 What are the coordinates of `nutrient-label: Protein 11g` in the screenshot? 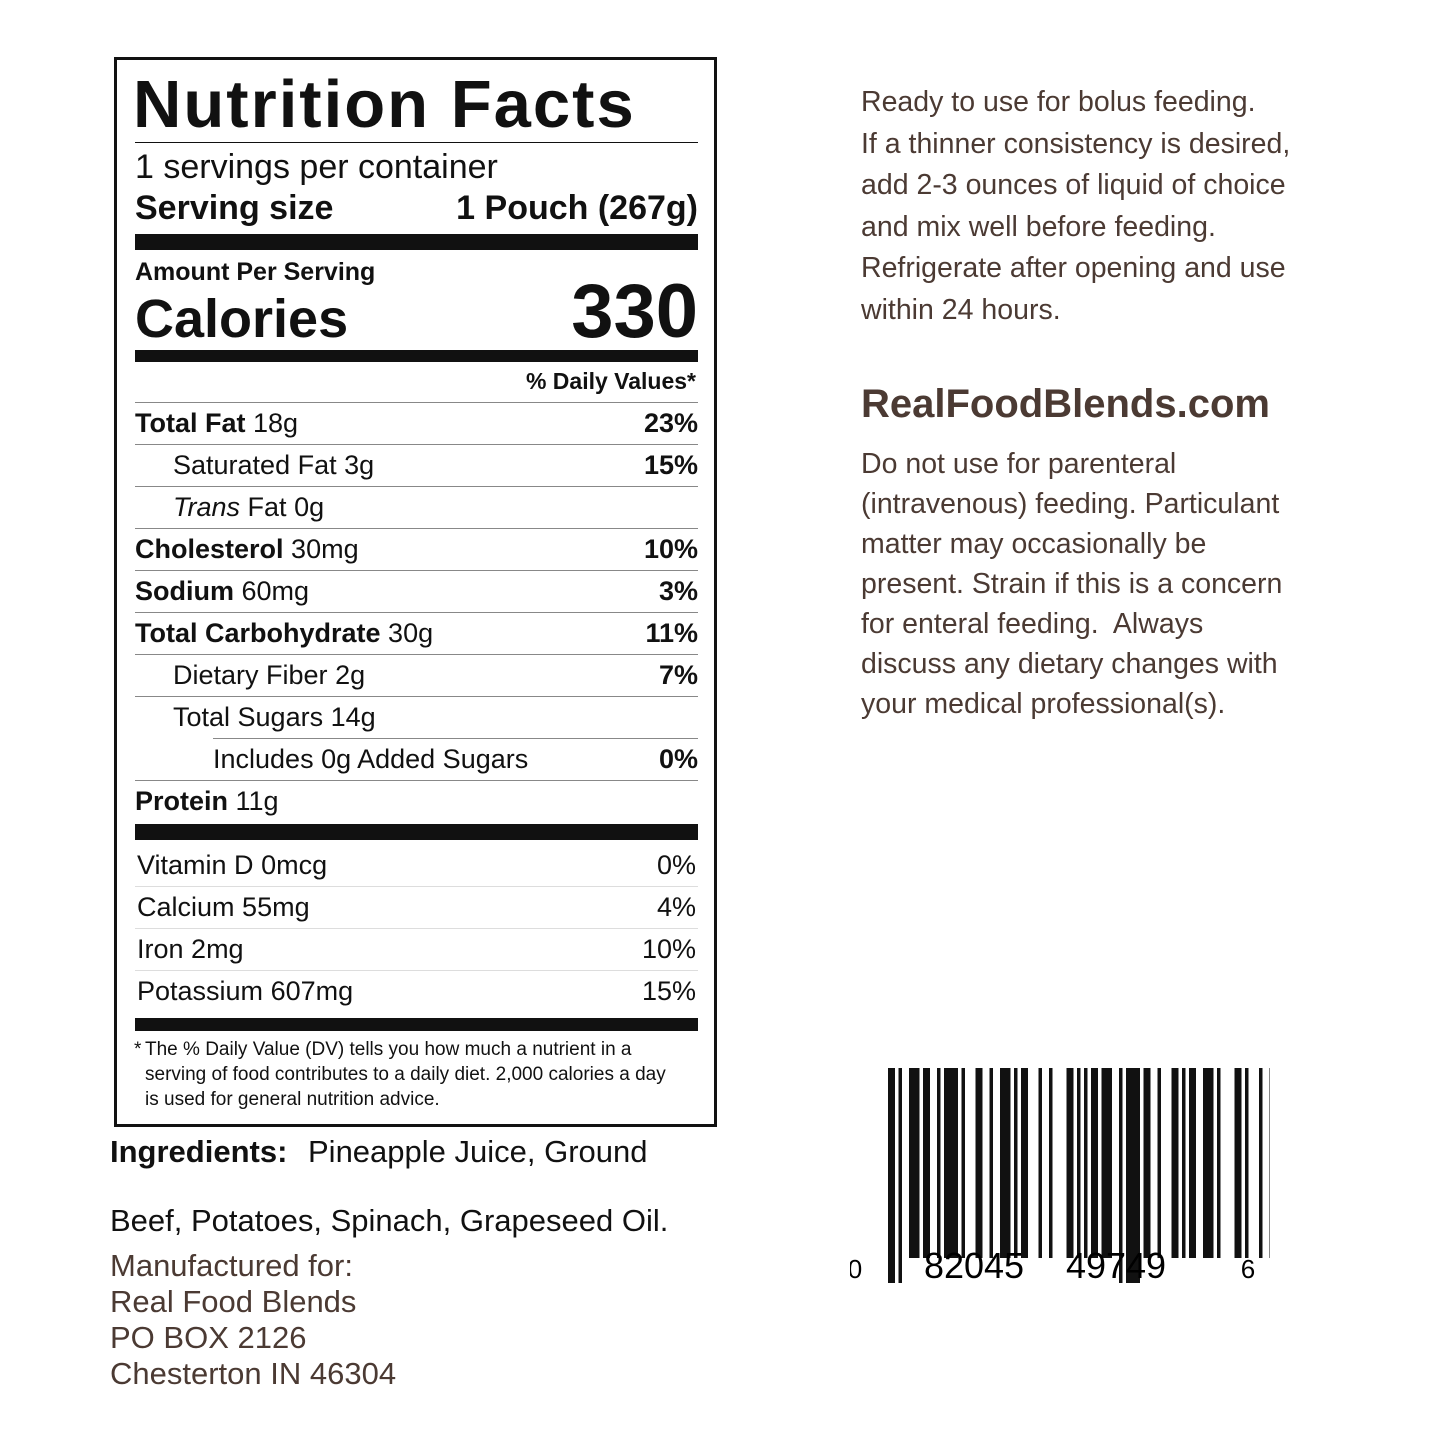 It's located at (207, 801).